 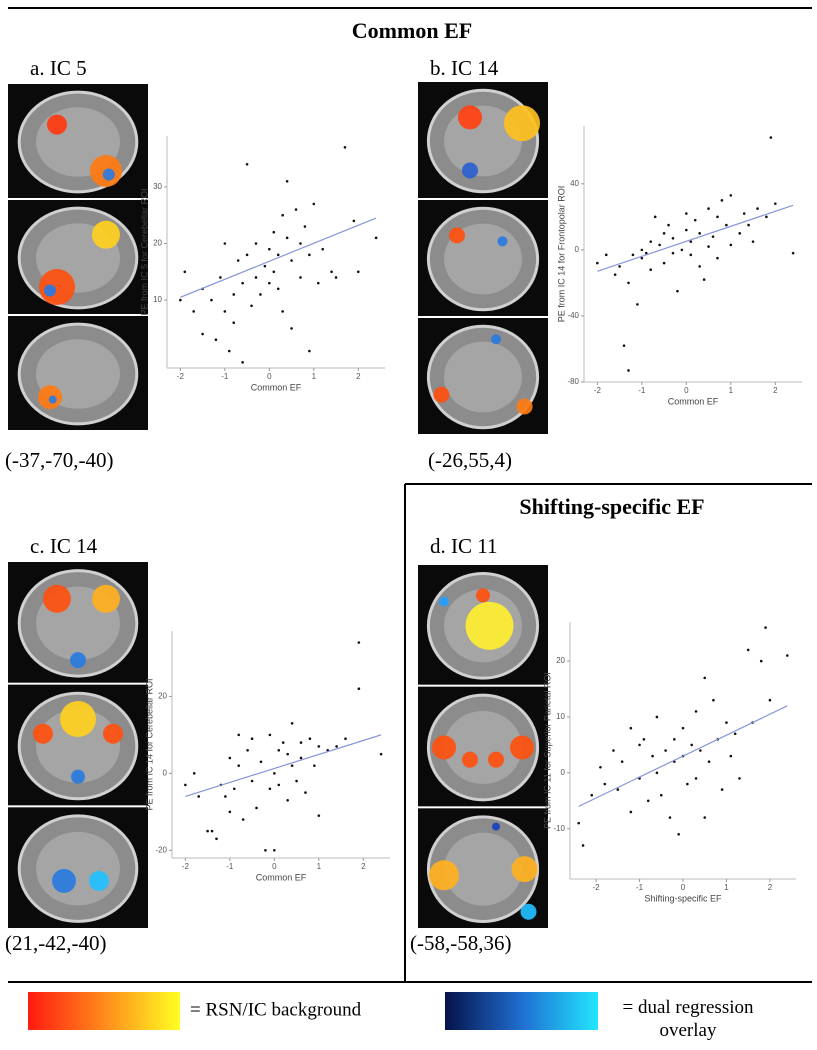 I want to click on y-axis-label: PE from IC 11 for Superior Parietal ROI, so click(x=547, y=750).